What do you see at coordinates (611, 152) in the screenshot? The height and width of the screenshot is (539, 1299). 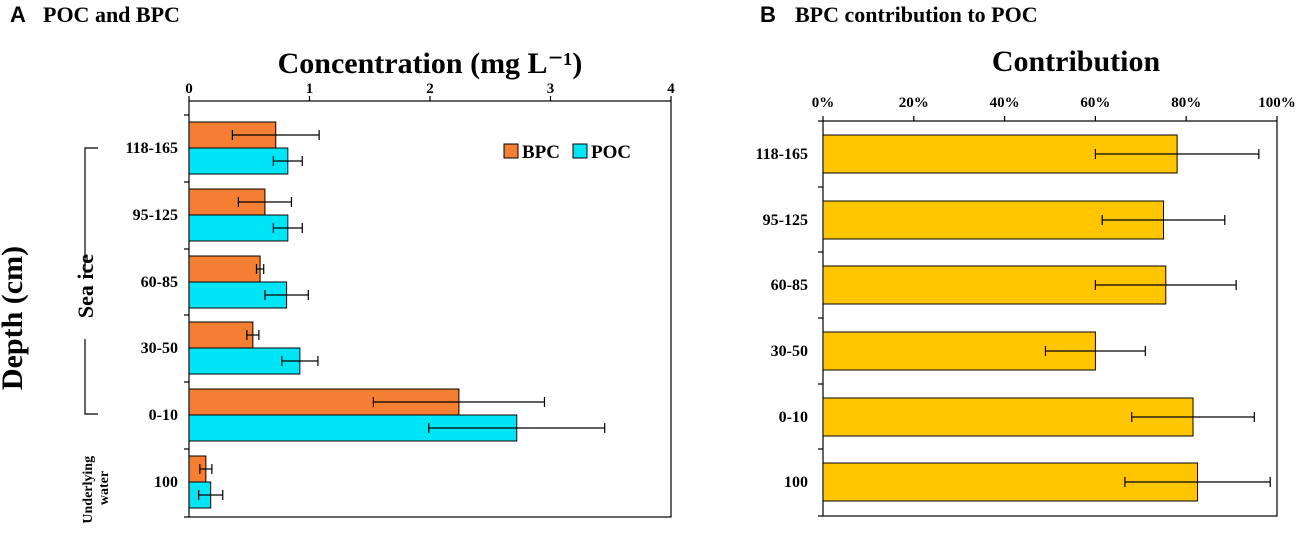 I see `legend-label-poc: POC` at bounding box center [611, 152].